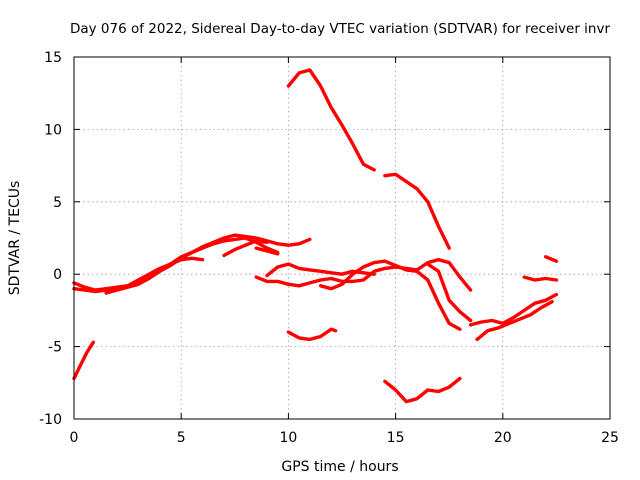 The width and height of the screenshot is (640, 480). Describe the element at coordinates (53, 58) in the screenshot. I see `y-tick-label: 15` at that location.